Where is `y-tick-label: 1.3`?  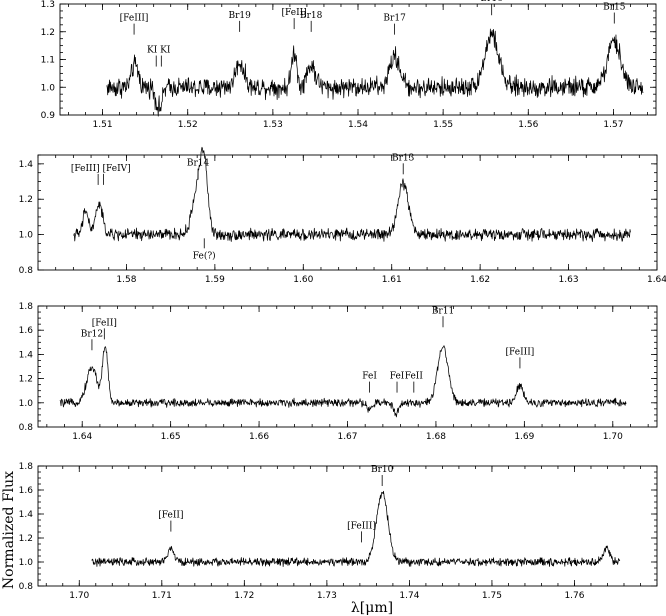 y-tick-label: 1.3 is located at coordinates (48, 5).